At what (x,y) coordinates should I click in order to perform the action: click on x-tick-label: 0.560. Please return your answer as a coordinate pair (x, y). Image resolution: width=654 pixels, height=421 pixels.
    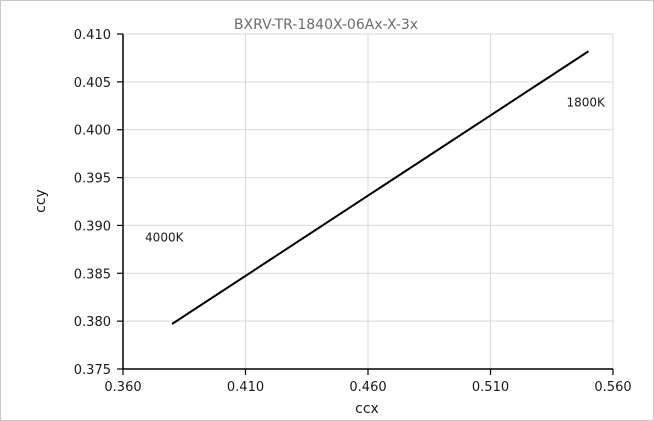
    Looking at the image, I should click on (612, 387).